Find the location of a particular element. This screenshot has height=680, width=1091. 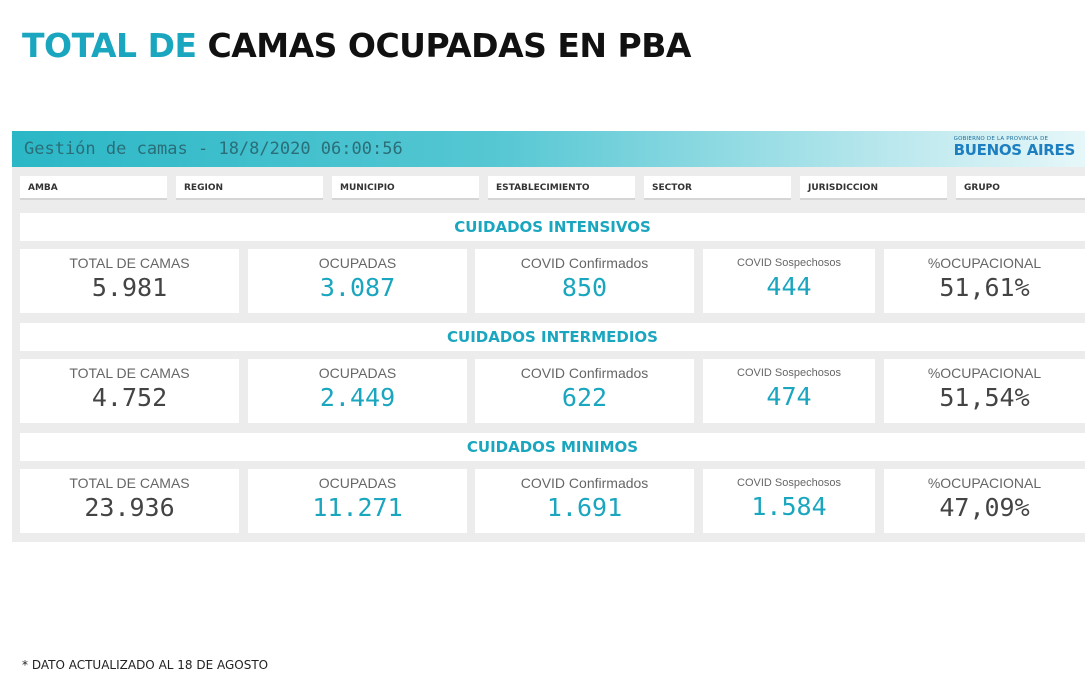

card-ocupadas: OCUPADAS 11.271 is located at coordinates (357, 501).